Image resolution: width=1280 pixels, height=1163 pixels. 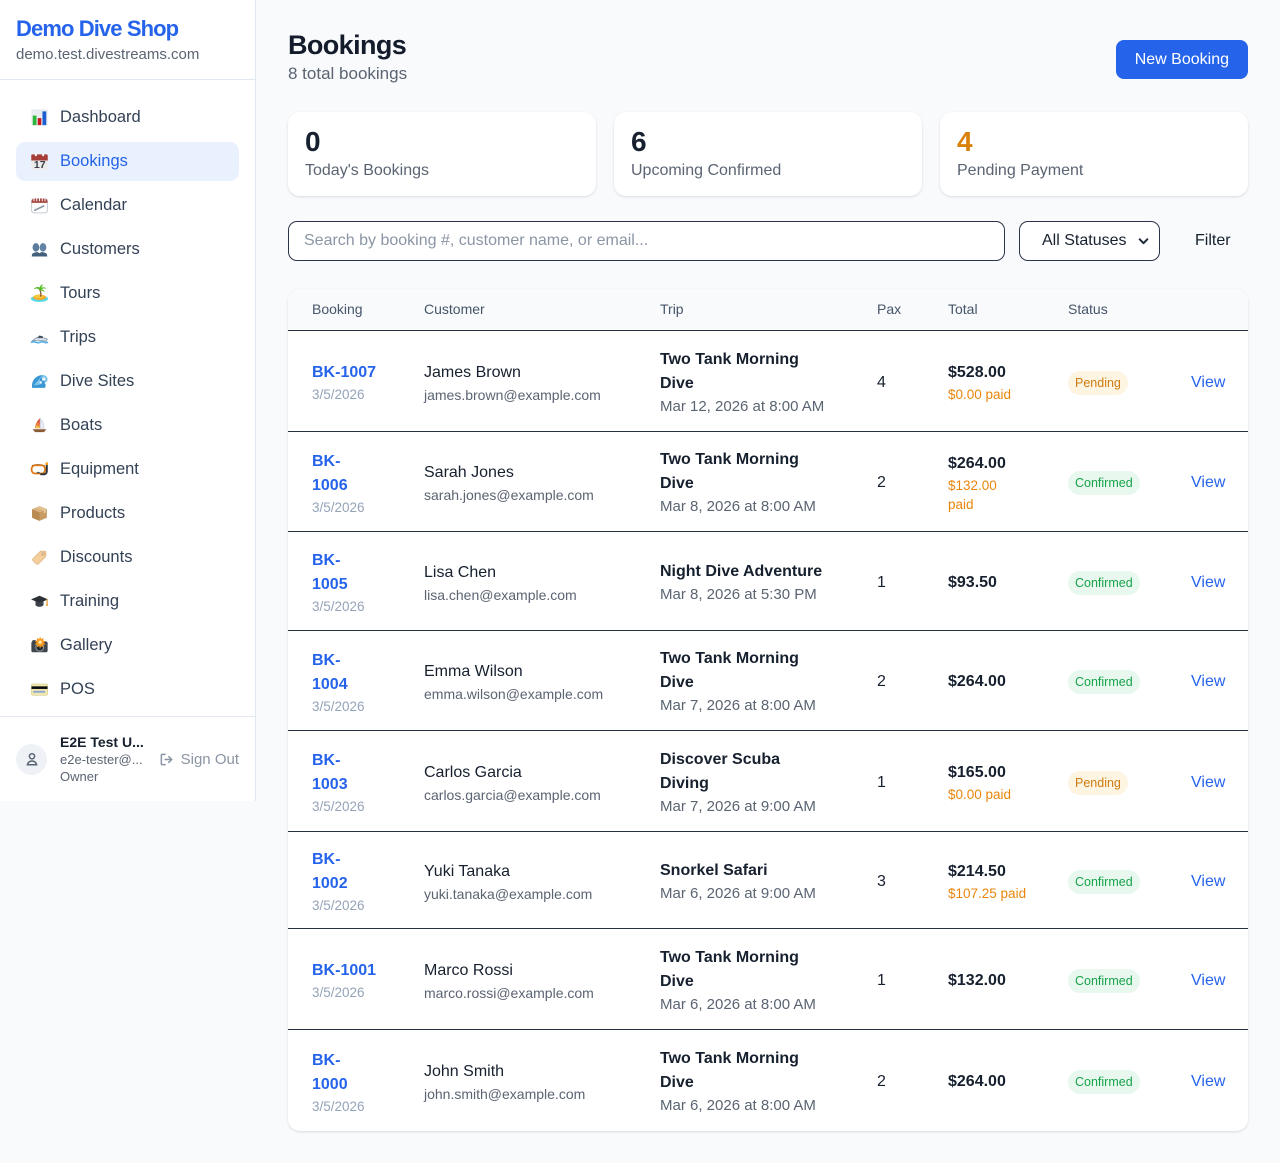 I want to click on svg-text: 17, so click(x=40, y=165).